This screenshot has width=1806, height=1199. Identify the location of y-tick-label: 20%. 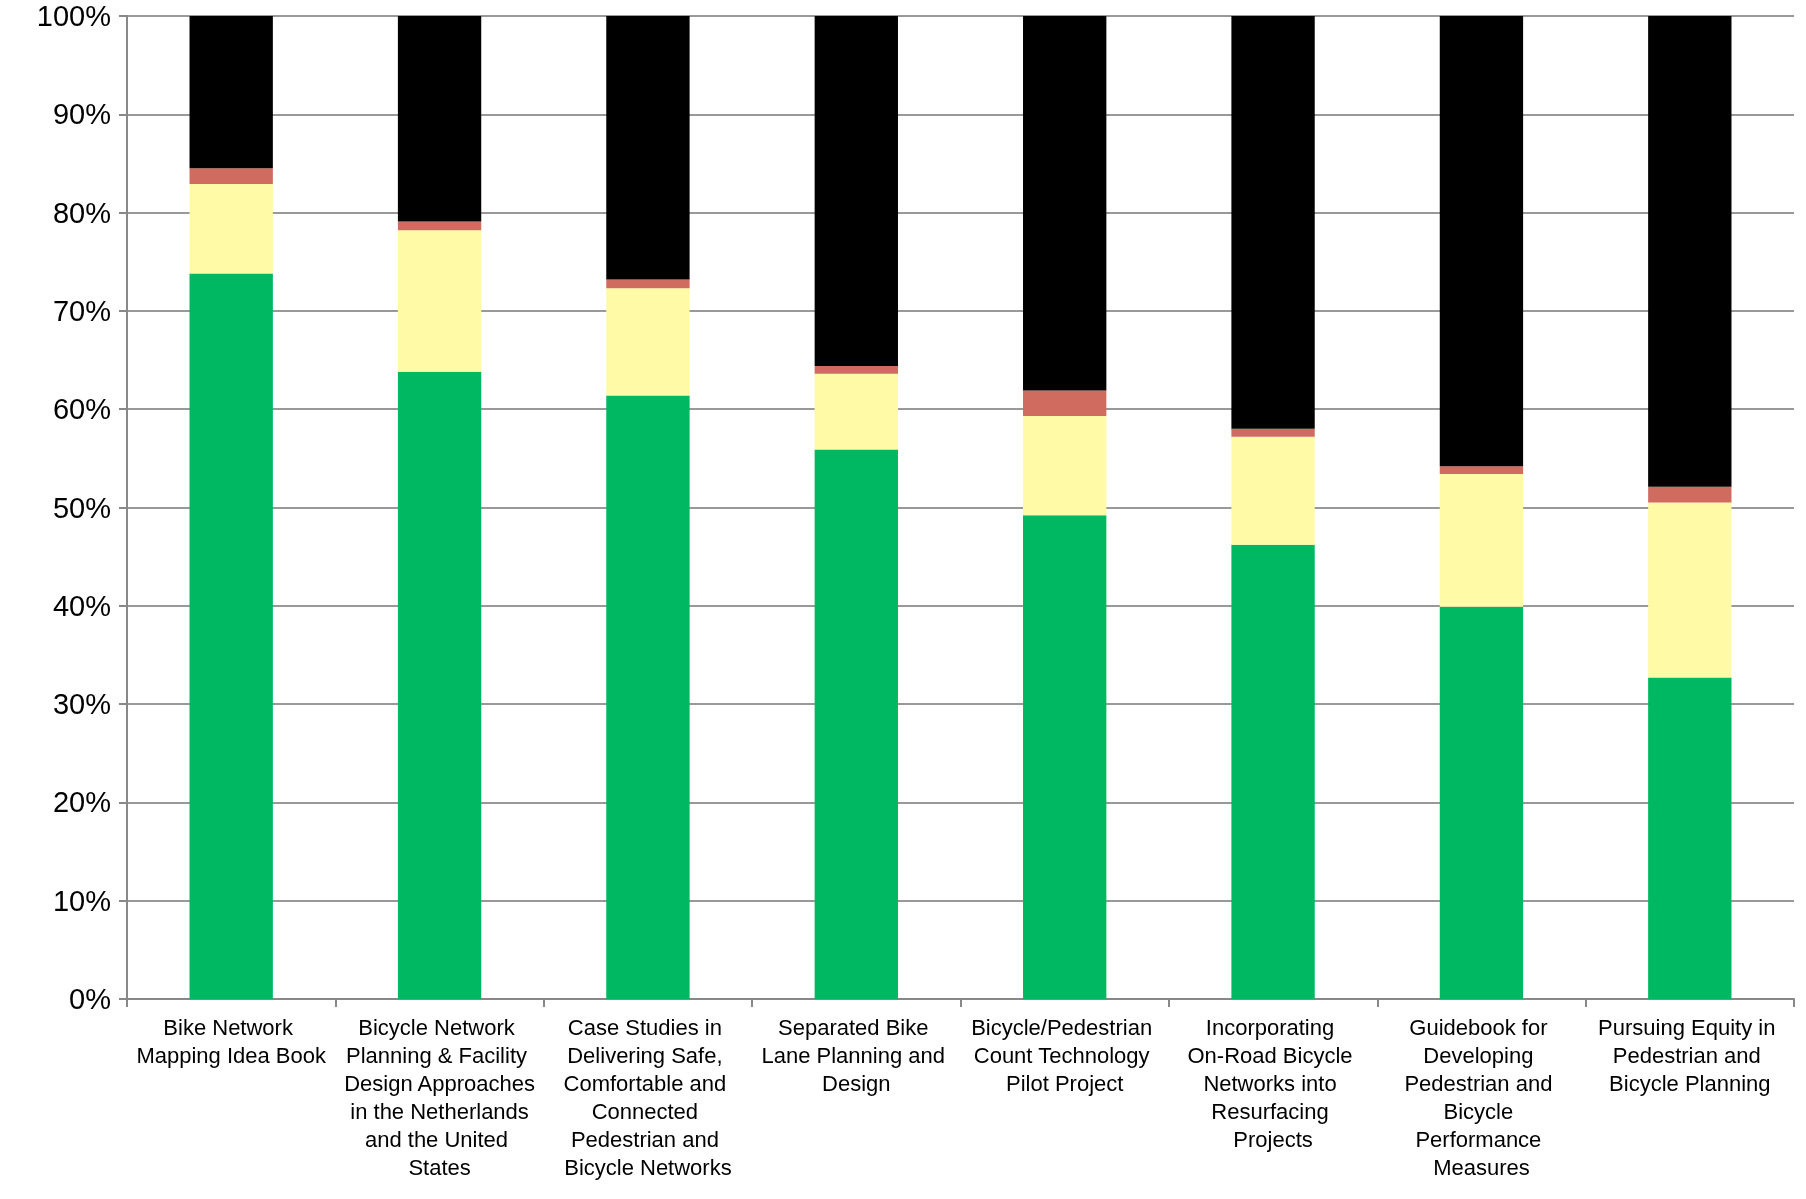
(81, 802).